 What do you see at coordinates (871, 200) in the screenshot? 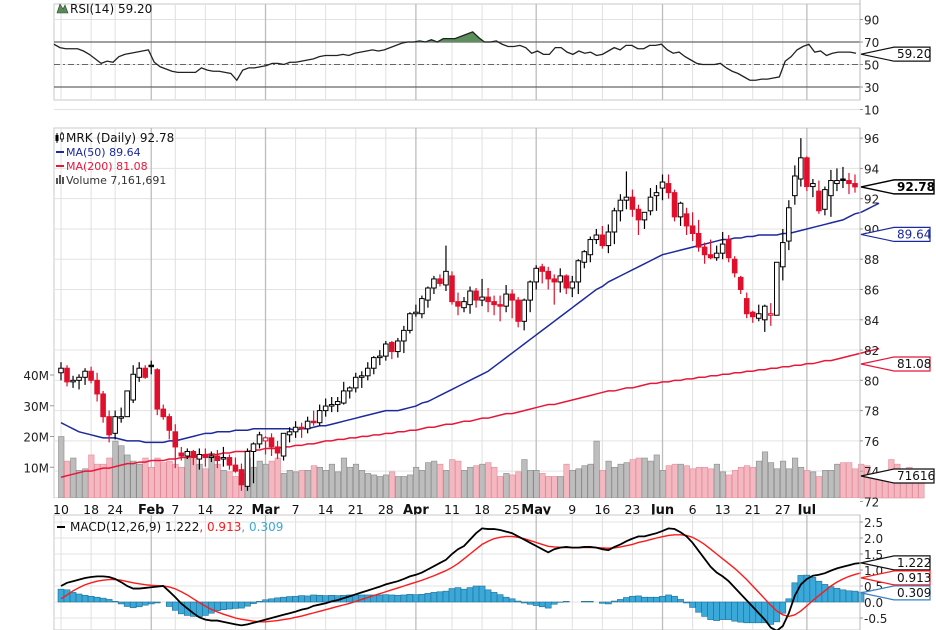
I see `price-tick-label: 92` at bounding box center [871, 200].